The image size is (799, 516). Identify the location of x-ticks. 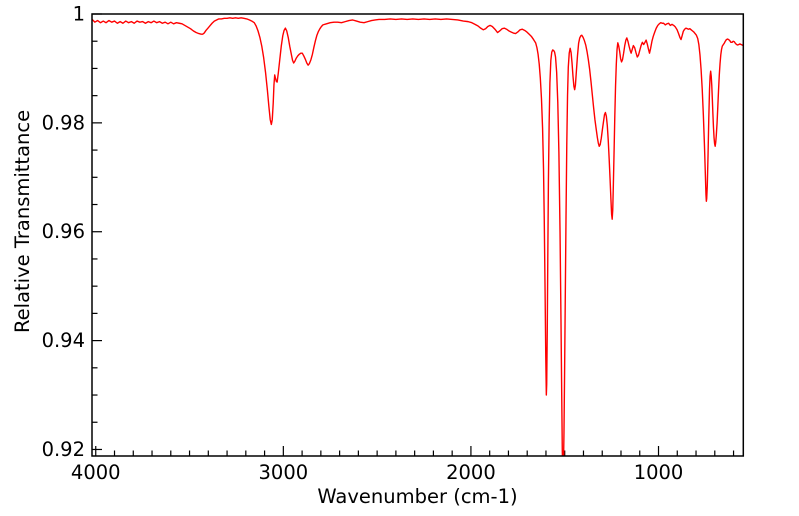
(415, 451).